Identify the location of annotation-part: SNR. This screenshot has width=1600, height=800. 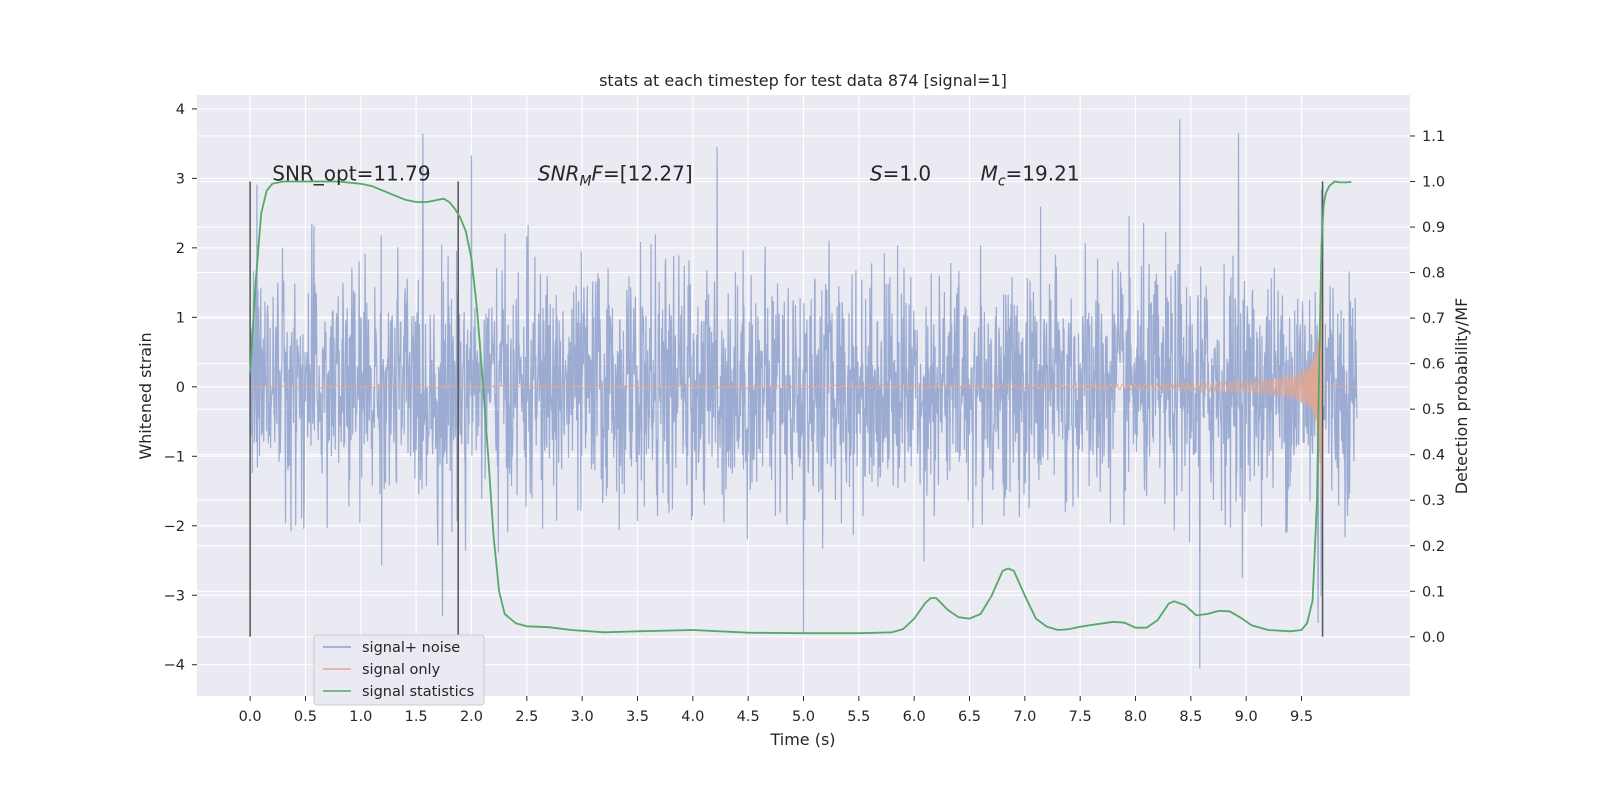
(559, 174).